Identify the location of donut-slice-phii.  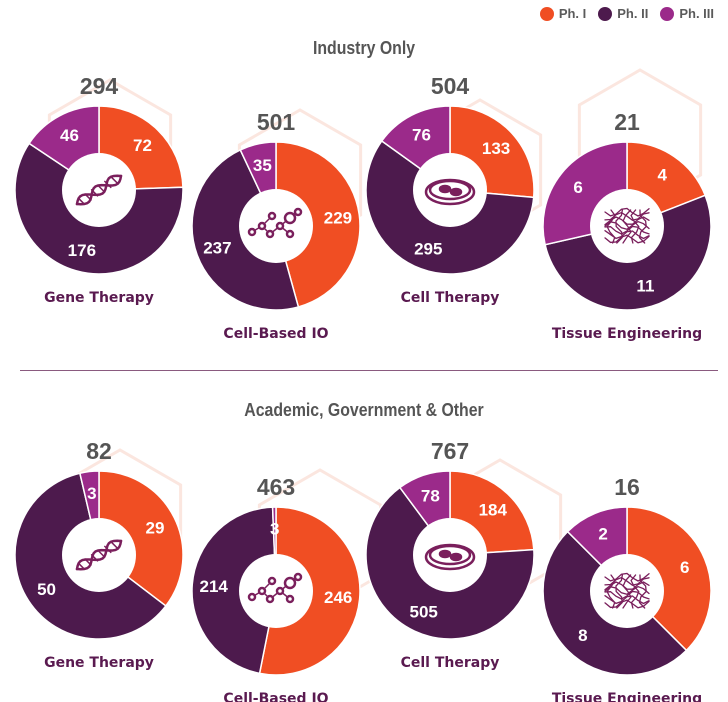
(234, 590).